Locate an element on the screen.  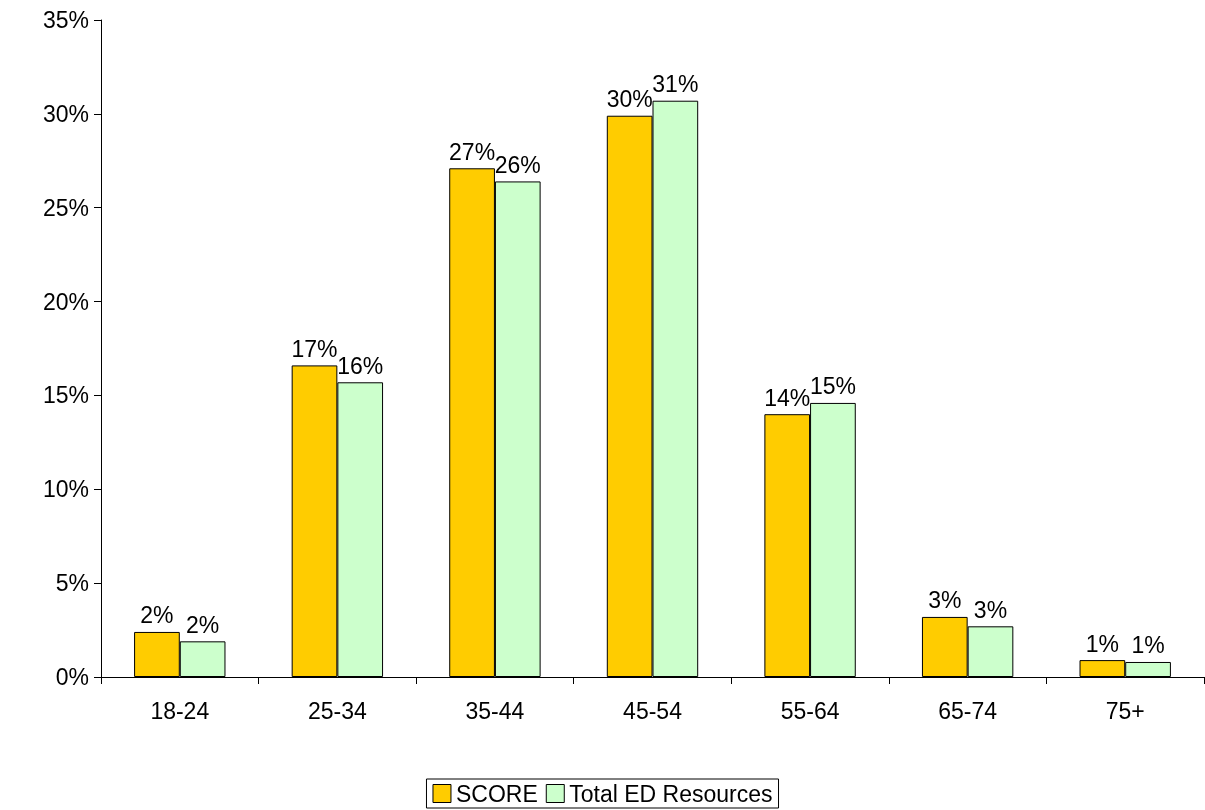
legend-label: SCORE is located at coordinates (496, 793).